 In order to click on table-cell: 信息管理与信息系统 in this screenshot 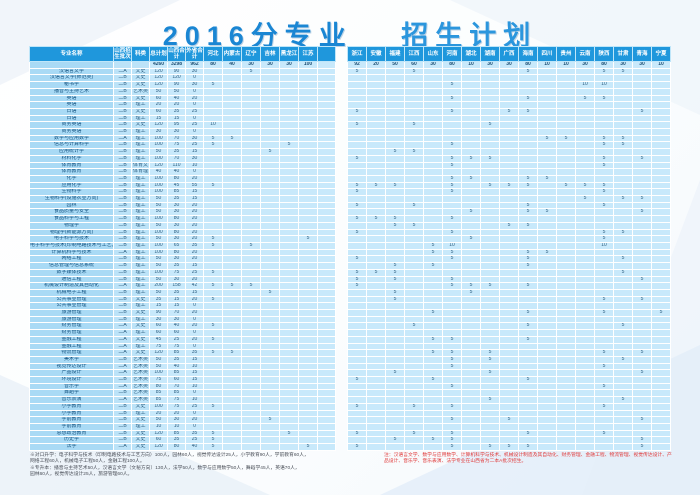, I will do `click(71, 266)`.